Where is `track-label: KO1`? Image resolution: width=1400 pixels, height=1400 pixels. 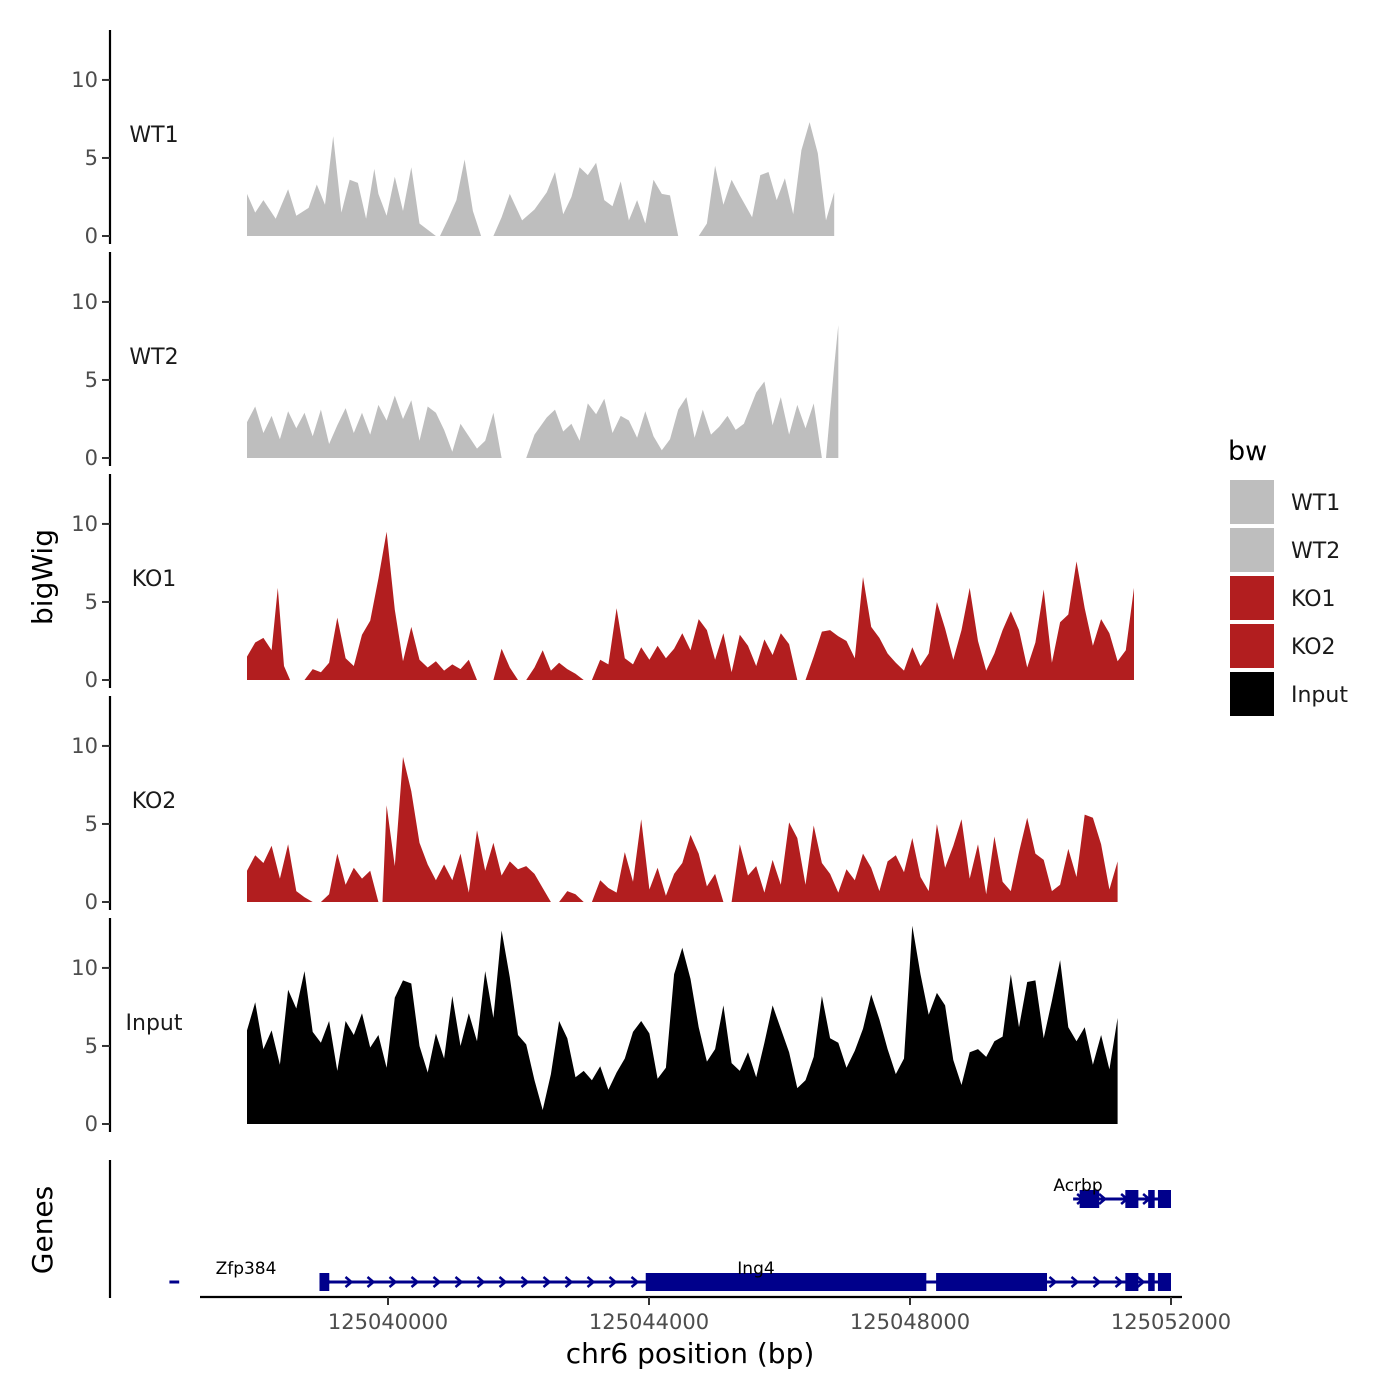 track-label: KO1 is located at coordinates (154, 579).